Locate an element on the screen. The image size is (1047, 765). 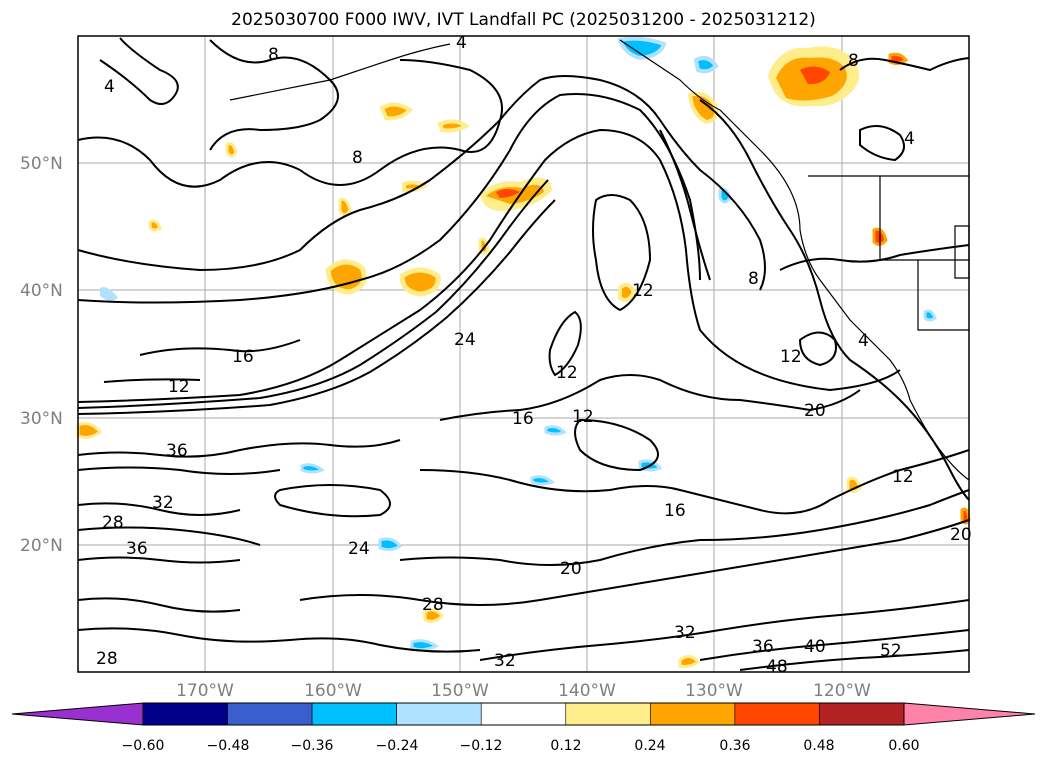
colorbar-tick-label: −0.24 is located at coordinates (397, 746).